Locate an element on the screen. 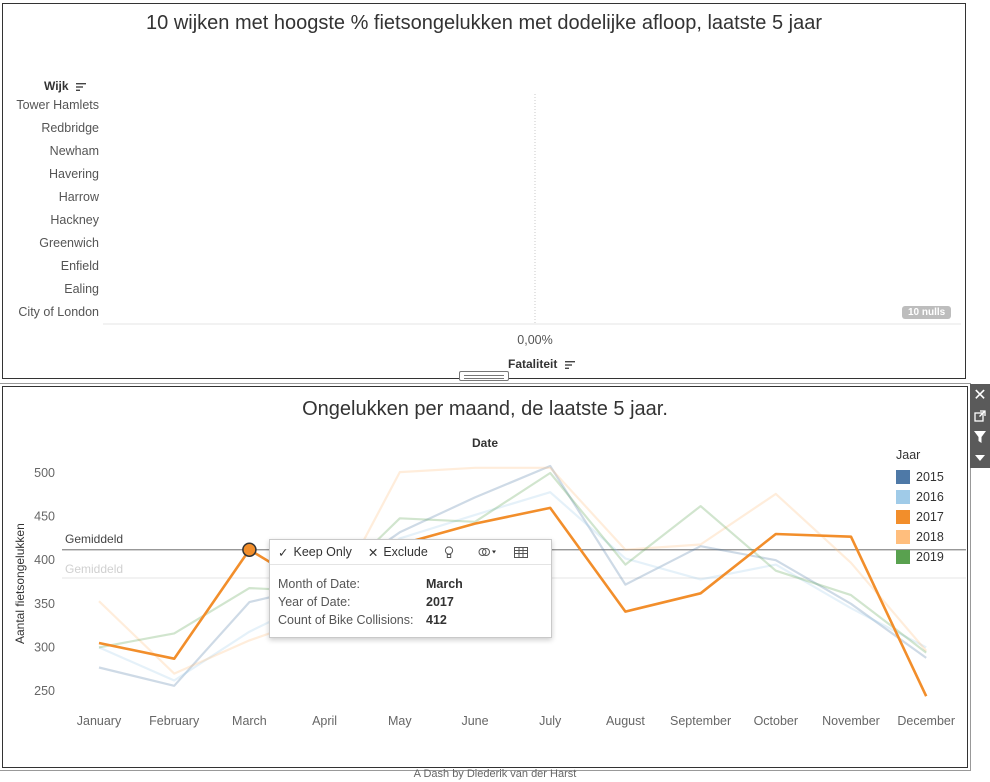 The width and height of the screenshot is (990, 782). filter-icon is located at coordinates (980, 436).